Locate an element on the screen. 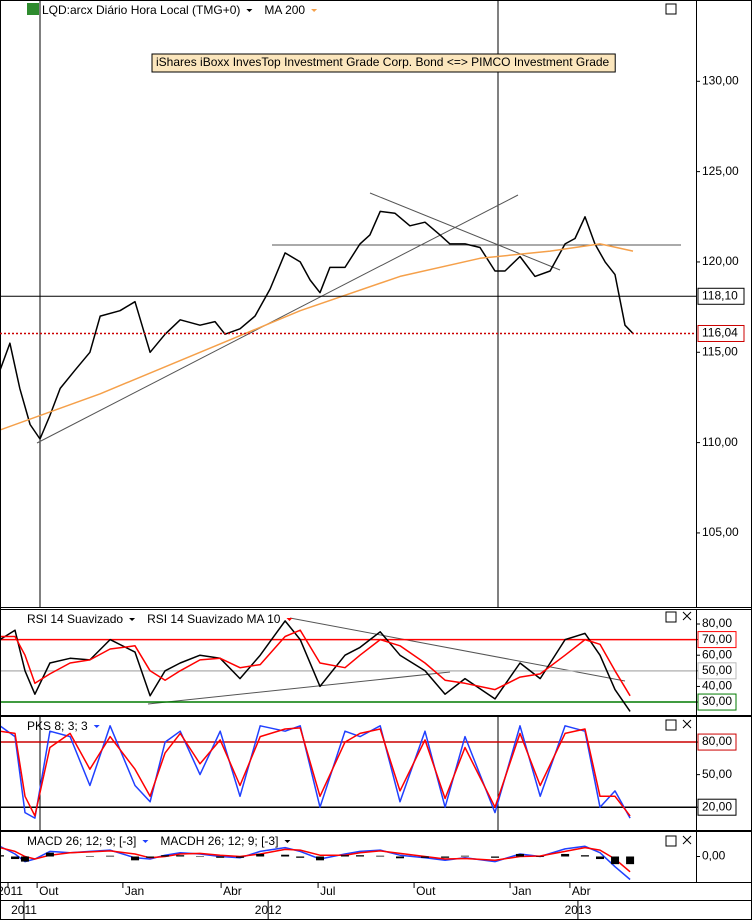 The image size is (752, 920). year-label: 2012 is located at coordinates (268, 910).